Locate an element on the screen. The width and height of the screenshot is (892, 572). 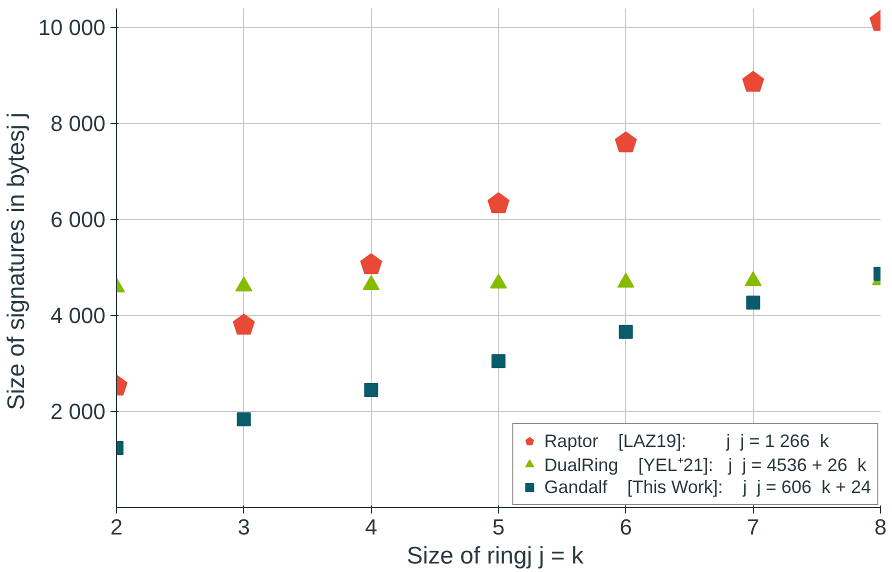
y-tick-label: 4 000 is located at coordinates (78, 315).